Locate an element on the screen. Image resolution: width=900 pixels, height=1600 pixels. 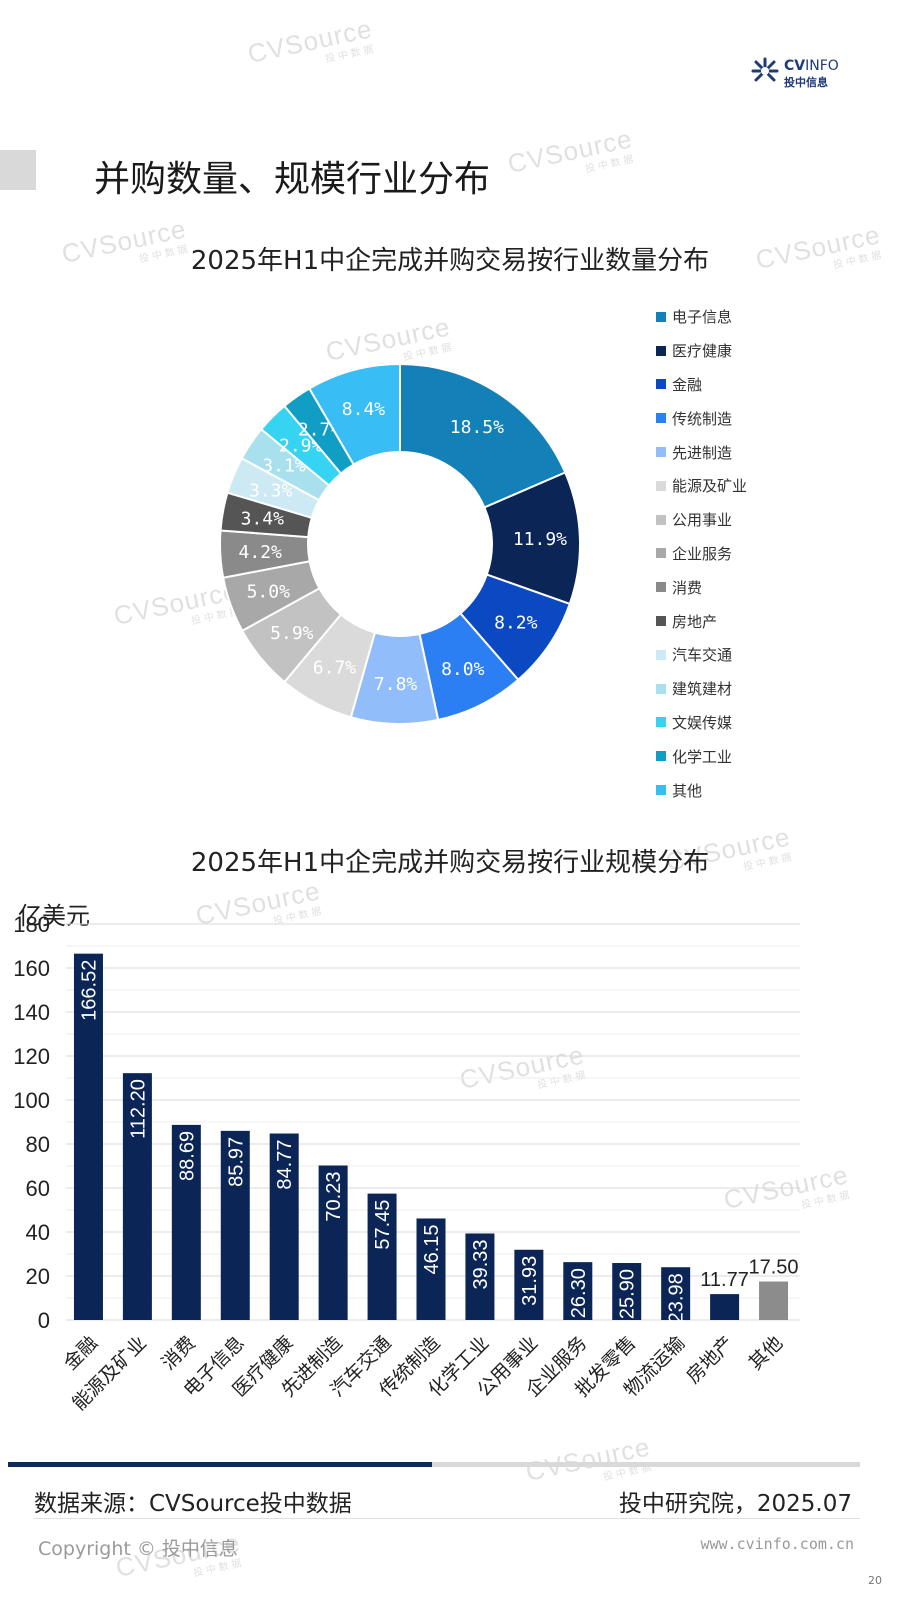
bar-value-label: 31.93 is located at coordinates (530, 1281).